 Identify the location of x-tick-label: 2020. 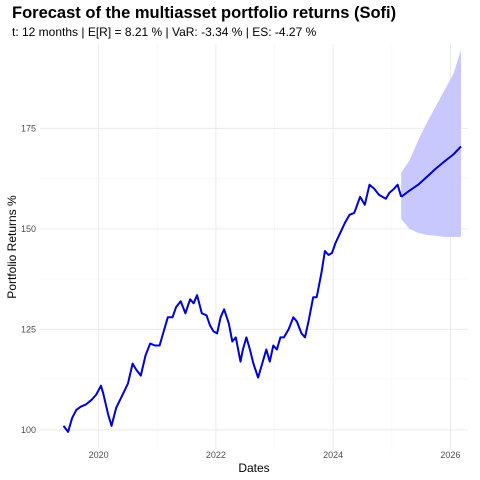
(99, 455).